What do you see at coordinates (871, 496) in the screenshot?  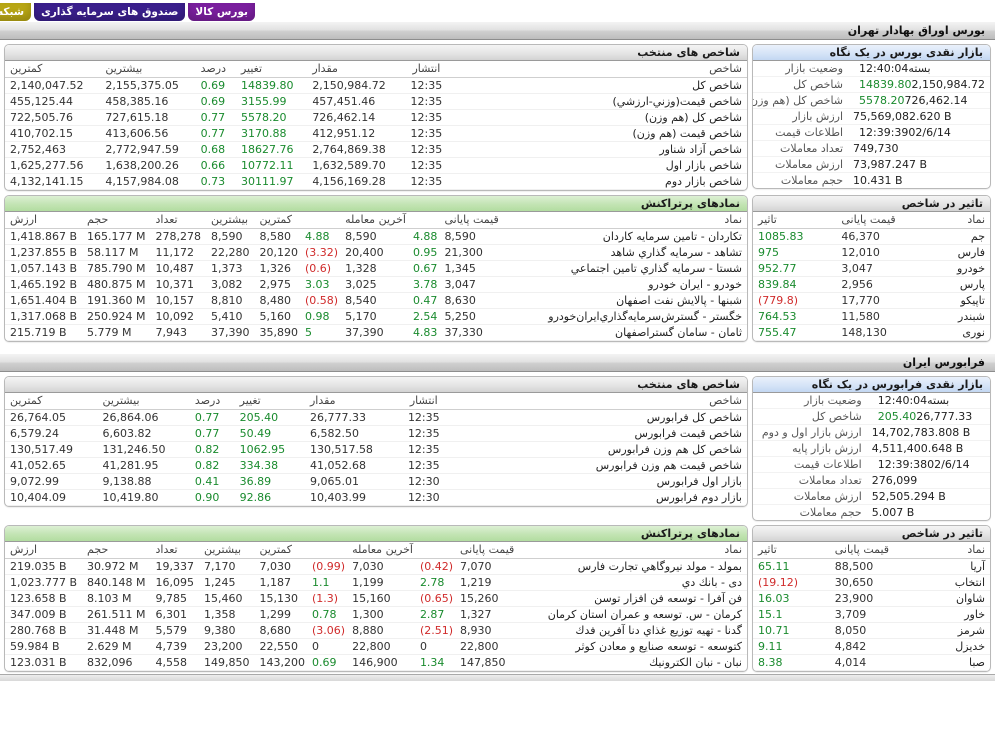 I see `summary-row: 52,505.294 B ارزش معاملات` at bounding box center [871, 496].